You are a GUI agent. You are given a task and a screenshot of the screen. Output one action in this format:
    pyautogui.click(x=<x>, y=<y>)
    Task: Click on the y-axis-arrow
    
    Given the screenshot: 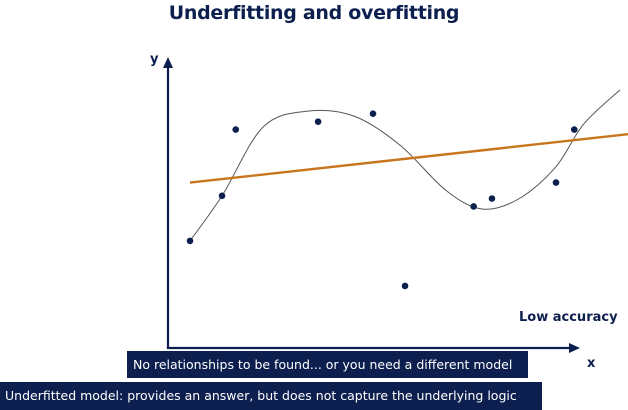 What is the action you would take?
    pyautogui.click(x=168, y=62)
    